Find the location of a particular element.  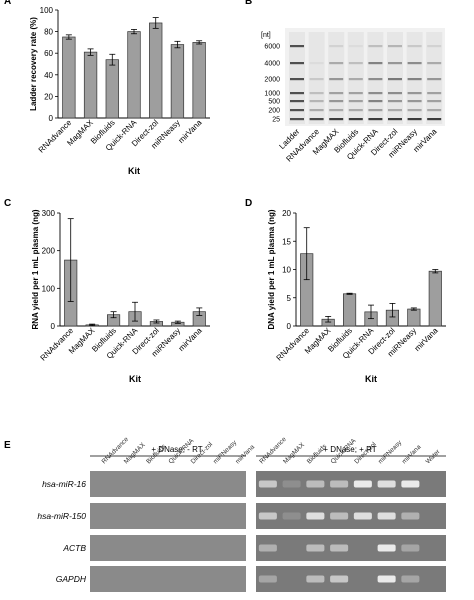

panel-label-d: D is located at coordinates (248, 203).